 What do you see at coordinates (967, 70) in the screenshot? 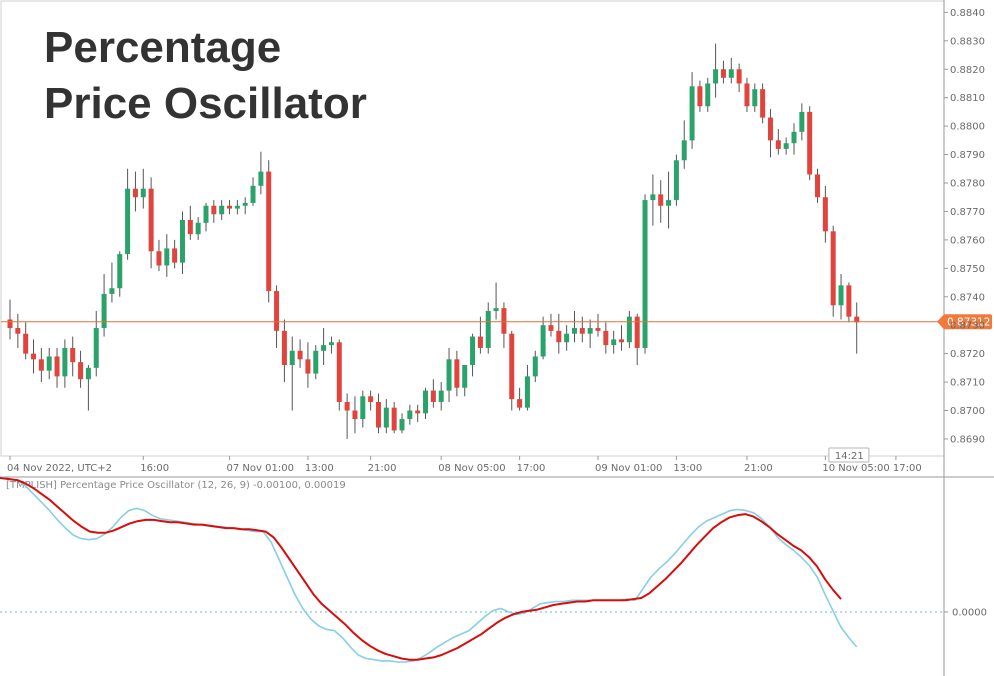
I see `price-tick-label: 0.8820` at bounding box center [967, 70].